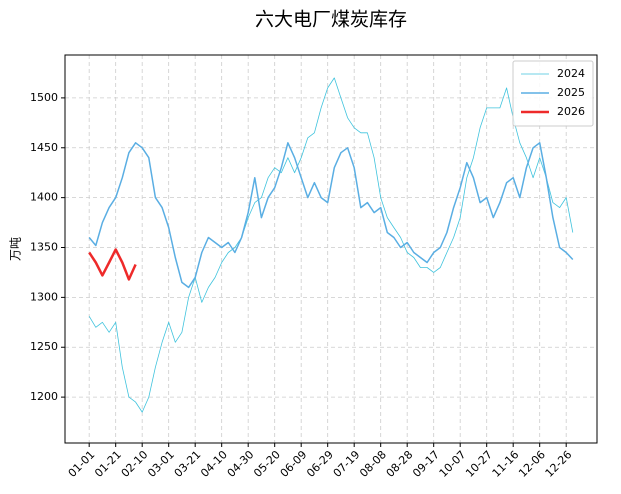 The image size is (621, 494). What do you see at coordinates (331, 20) in the screenshot?
I see `chart-title: 六大电厂煤炭库存` at bounding box center [331, 20].